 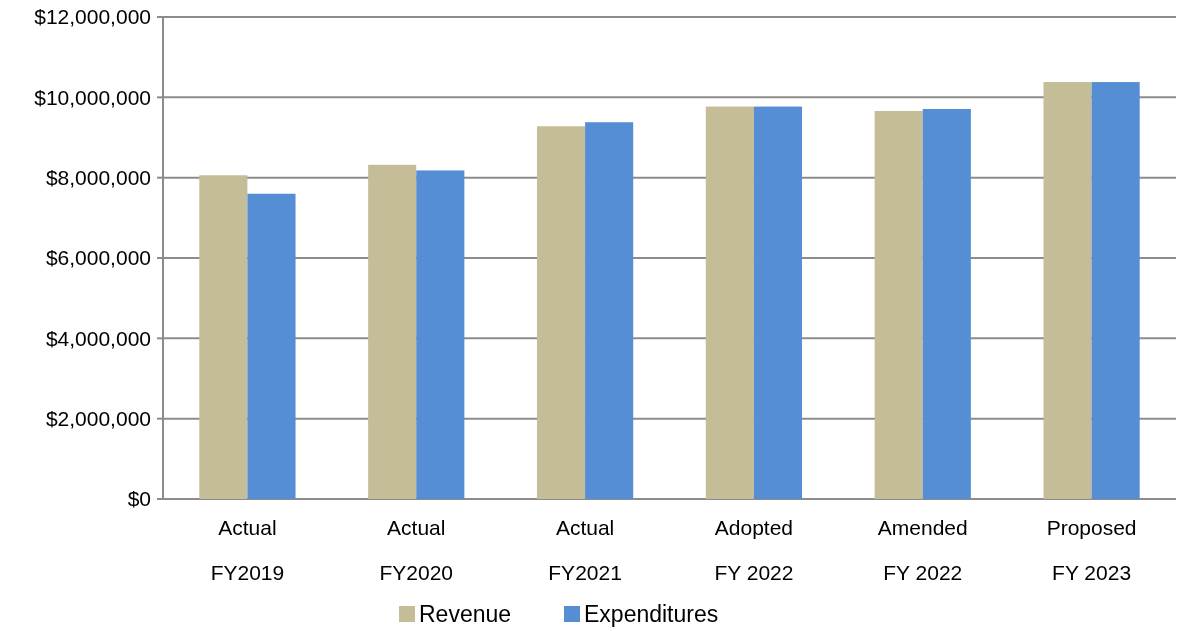 What do you see at coordinates (92, 17) in the screenshot?
I see `y-tick-label: $12,000,000` at bounding box center [92, 17].